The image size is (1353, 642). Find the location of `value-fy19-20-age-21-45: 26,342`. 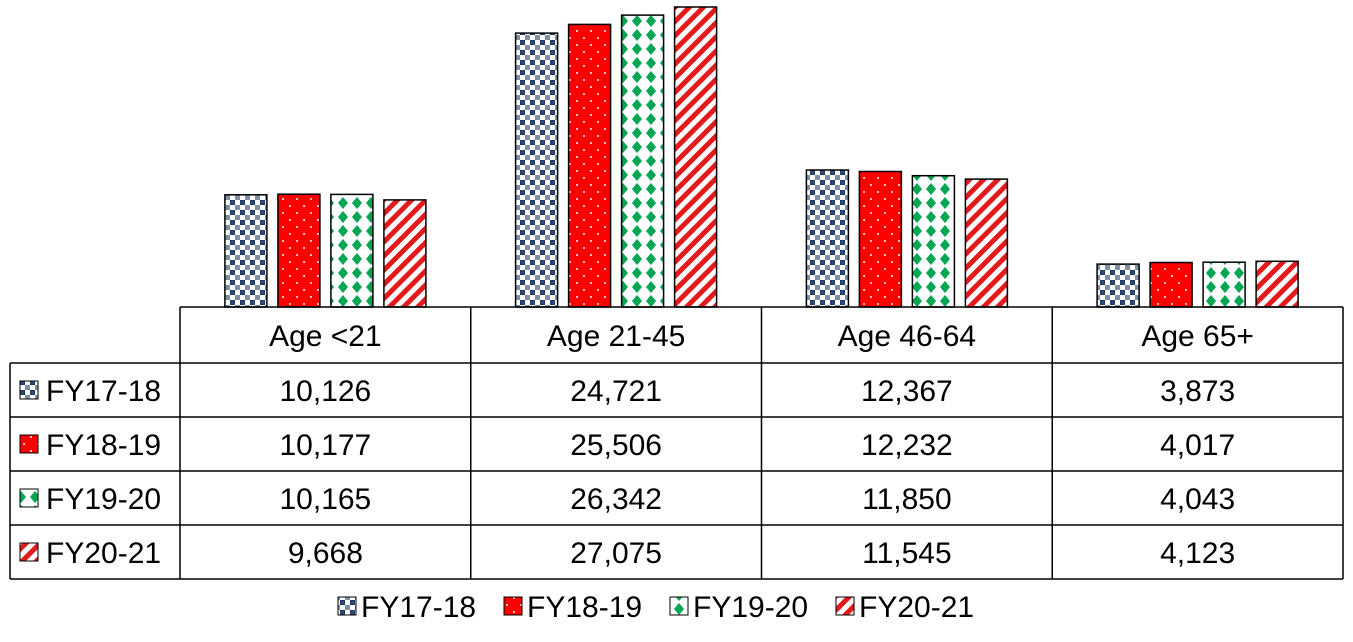

value-fy19-20-age-21-45: 26,342 is located at coordinates (616, 499).